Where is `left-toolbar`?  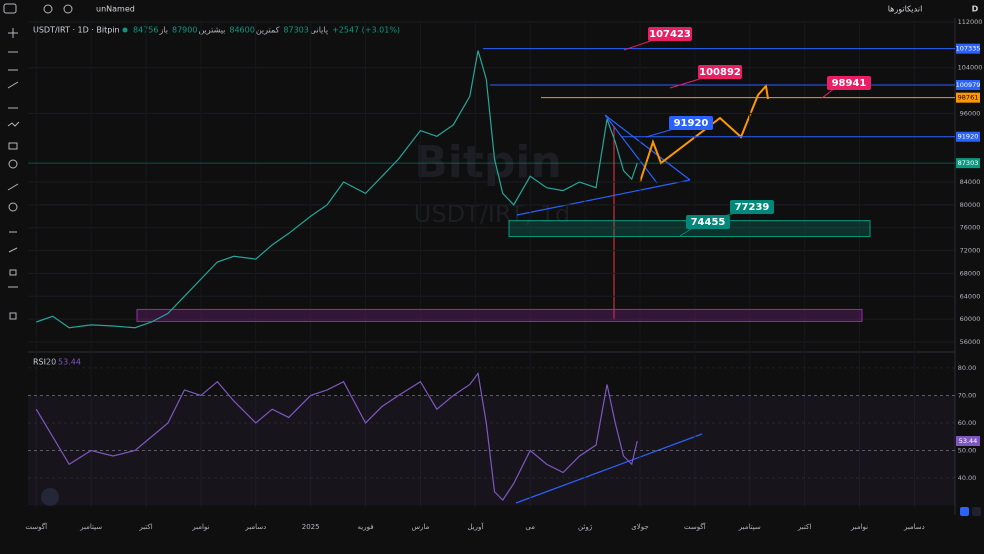
left-toolbar is located at coordinates (13, 174).